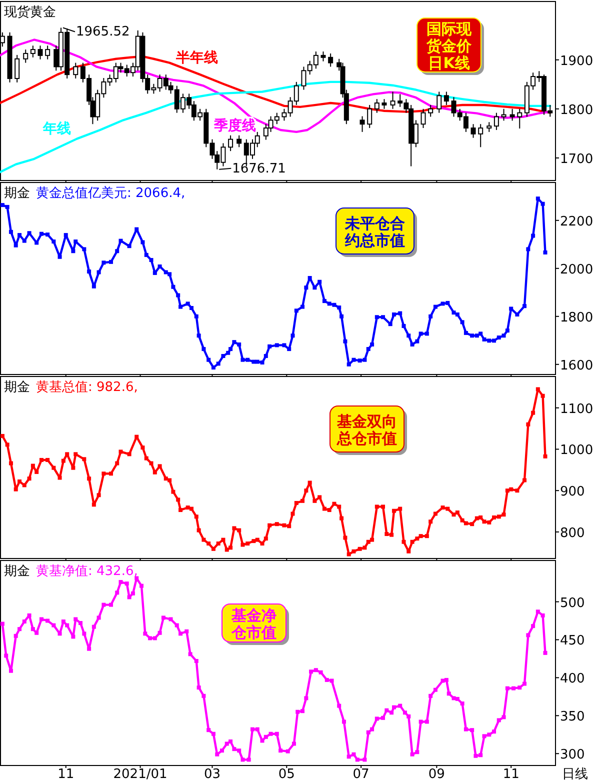  Describe the element at coordinates (449, 46) in the screenshot. I see `annotation: 国际现货金价日K线` at that location.